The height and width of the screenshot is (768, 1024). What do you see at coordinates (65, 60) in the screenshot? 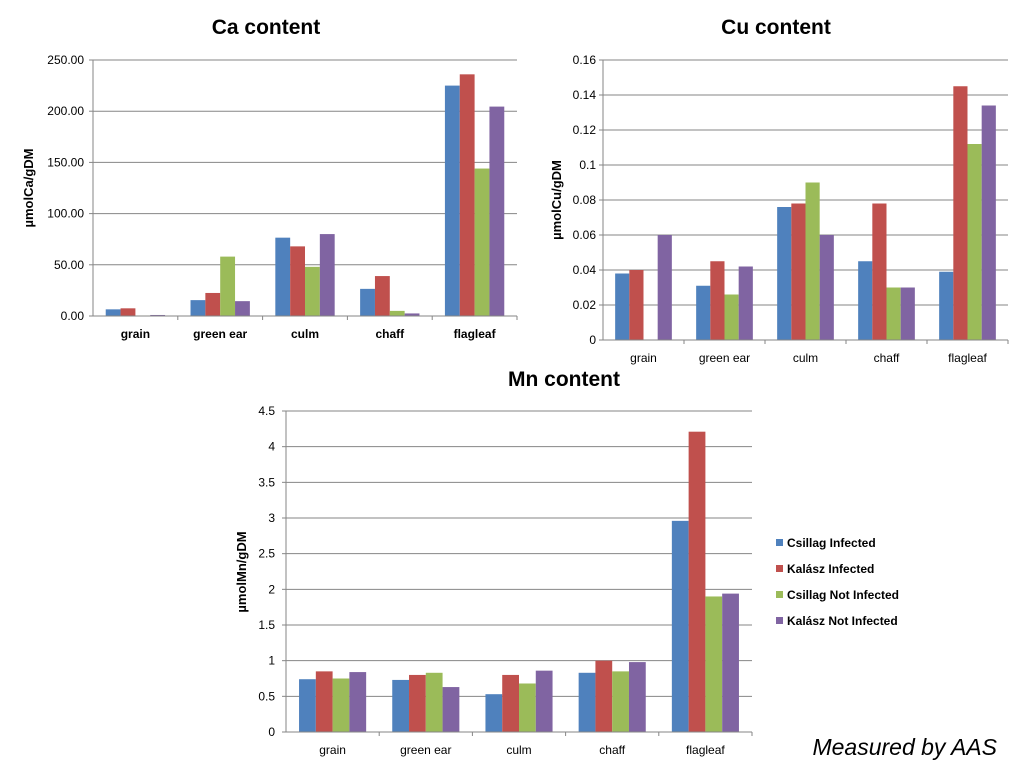
I see `y-tick-label: 250.00` at bounding box center [65, 60].